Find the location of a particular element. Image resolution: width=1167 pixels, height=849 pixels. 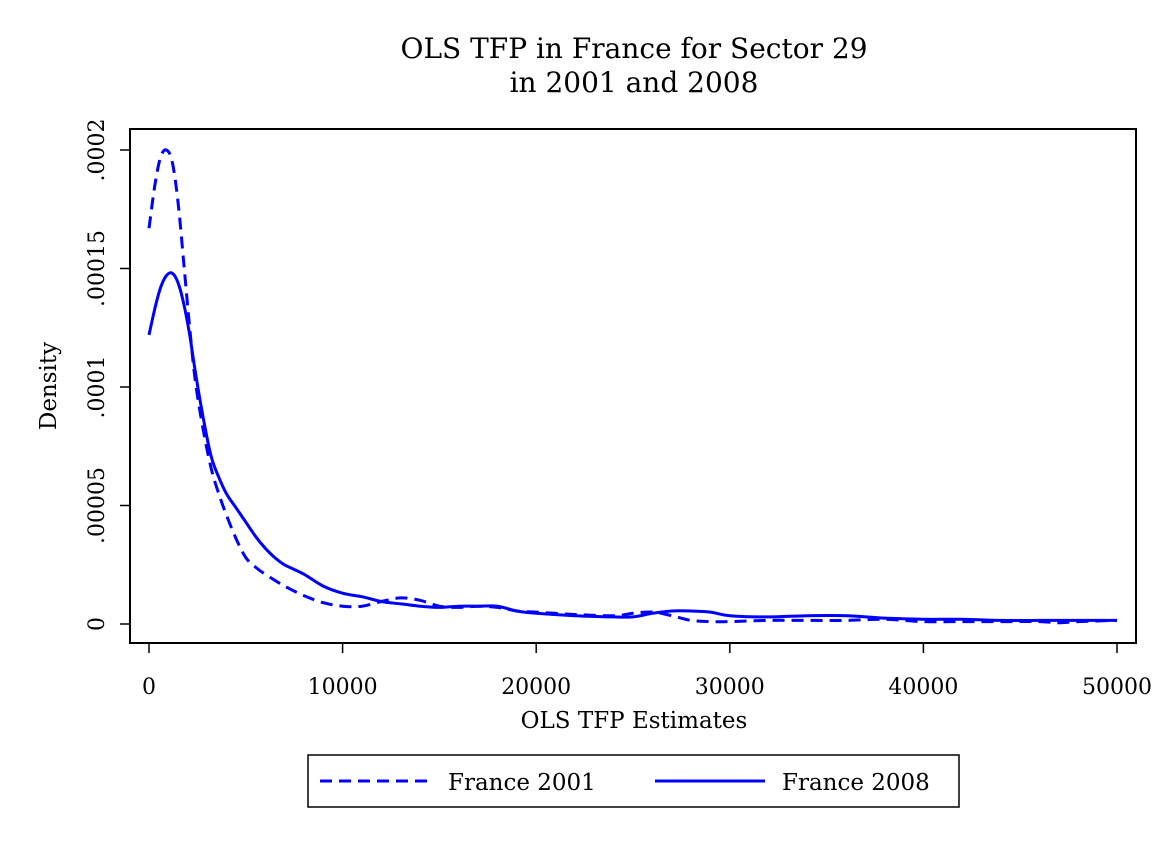

x-tick-label-30000: 30000 is located at coordinates (730, 687).